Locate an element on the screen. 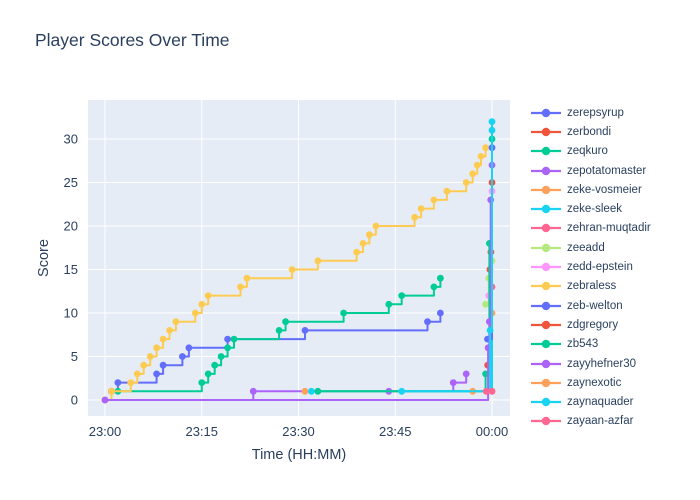  trace-zeqkuro is located at coordinates (279, 334).